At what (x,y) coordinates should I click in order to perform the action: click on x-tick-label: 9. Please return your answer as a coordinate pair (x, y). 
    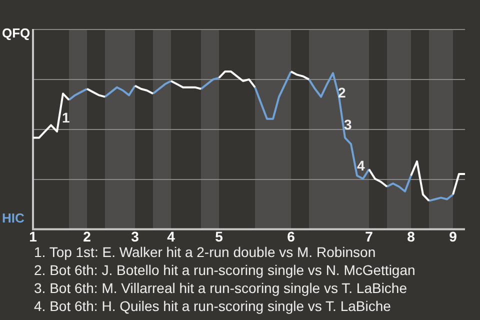
    Looking at the image, I should click on (453, 236).